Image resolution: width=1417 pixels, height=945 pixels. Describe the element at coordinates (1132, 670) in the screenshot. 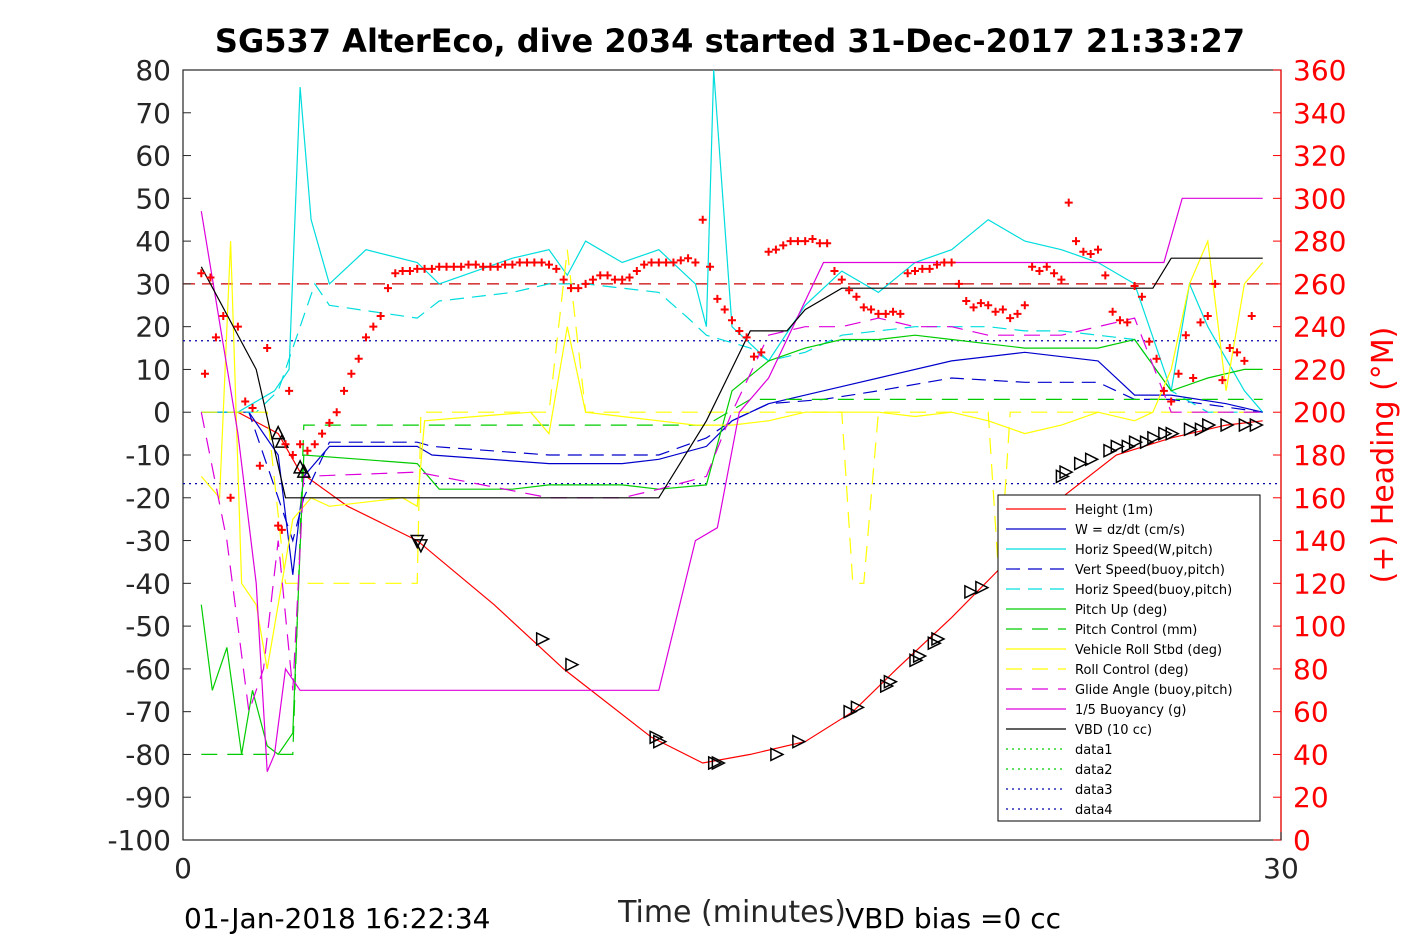

I see `legend-label: Roll Control (deg)` at that location.